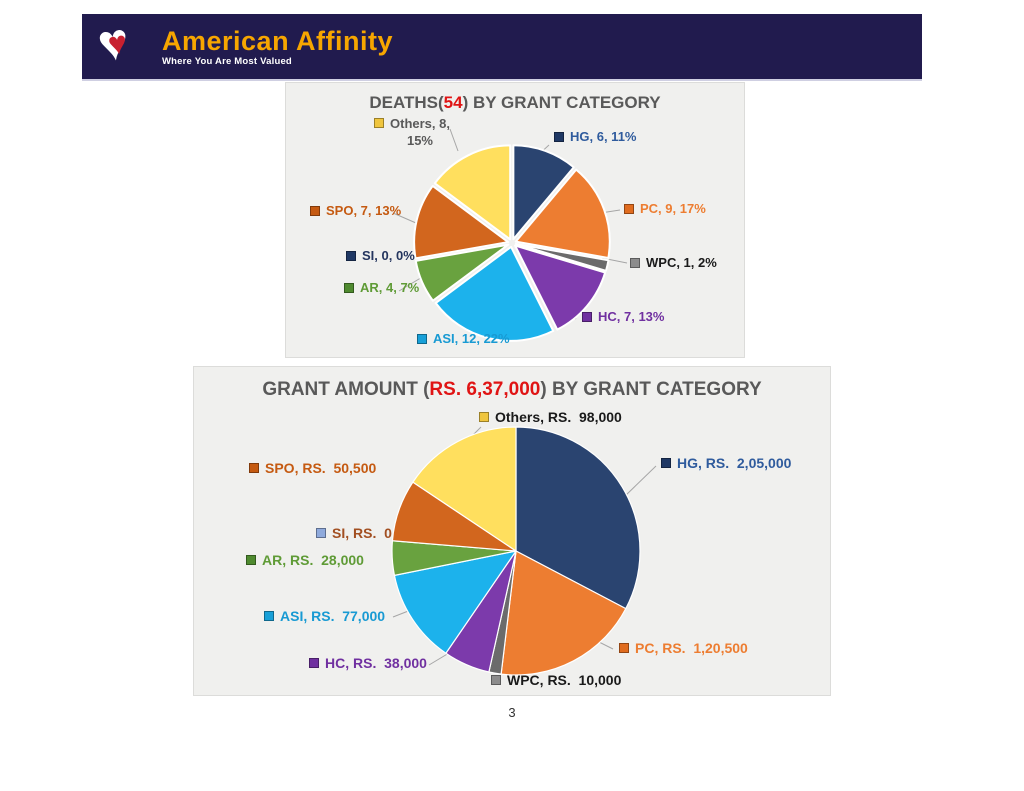 Image resolution: width=1024 pixels, height=791 pixels. Describe the element at coordinates (453, 102) in the screenshot. I see `title-highlight: 54` at that location.